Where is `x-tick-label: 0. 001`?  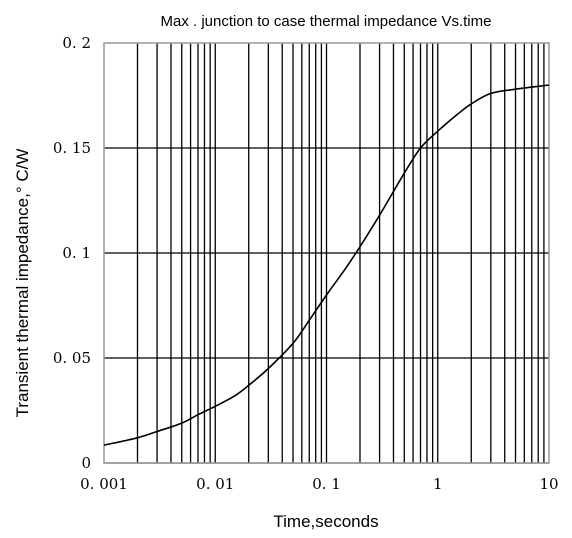
x-tick-label: 0. 001 is located at coordinates (104, 484).